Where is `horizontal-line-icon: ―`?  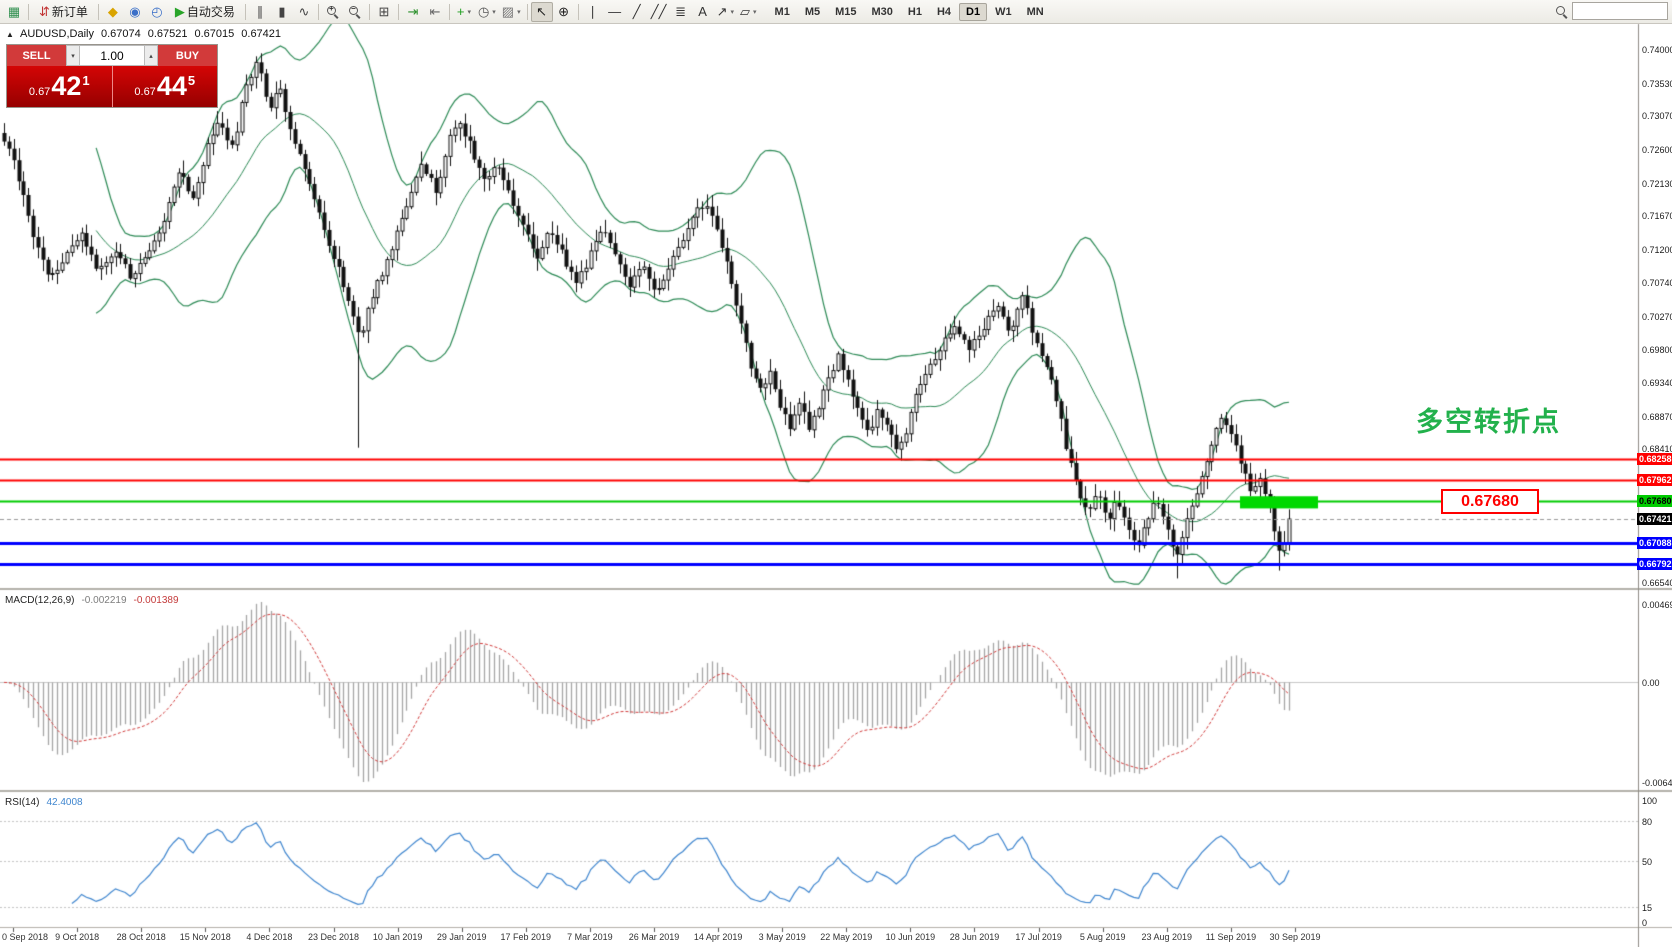
horizontal-line-icon: ― is located at coordinates (615, 12).